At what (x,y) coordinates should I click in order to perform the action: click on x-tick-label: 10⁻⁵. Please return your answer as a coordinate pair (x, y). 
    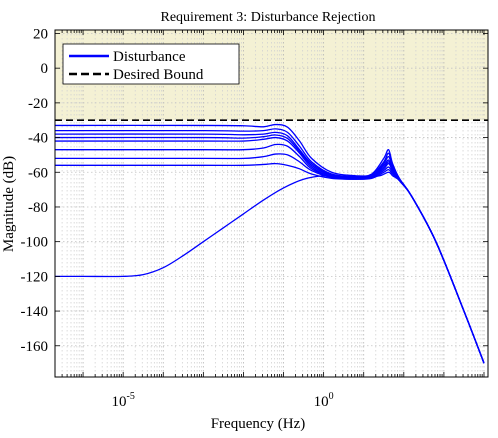
    Looking at the image, I should click on (122, 400).